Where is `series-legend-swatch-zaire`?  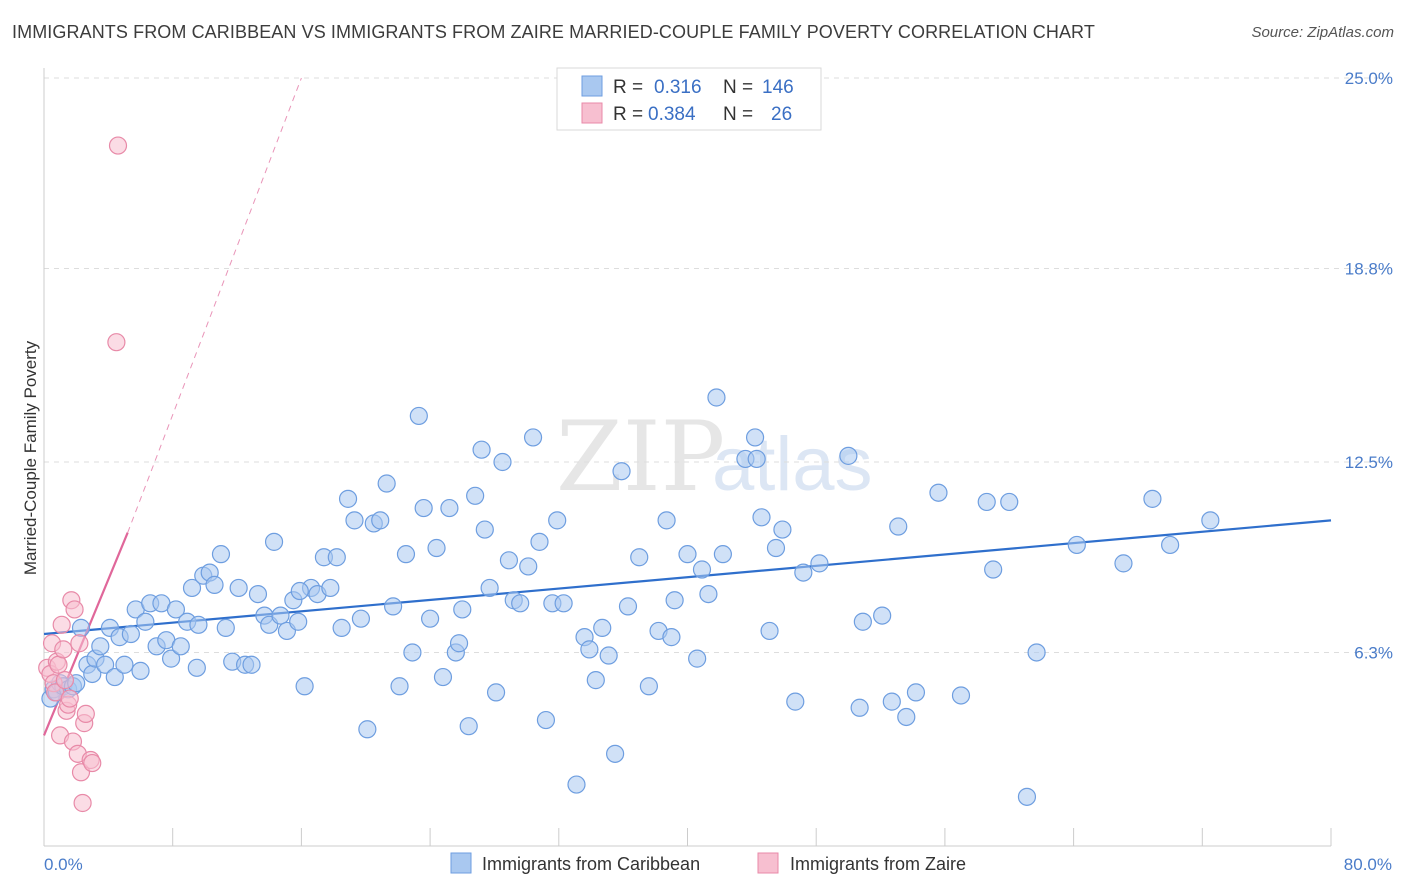
series-legend-swatch-zaire is located at coordinates (768, 863).